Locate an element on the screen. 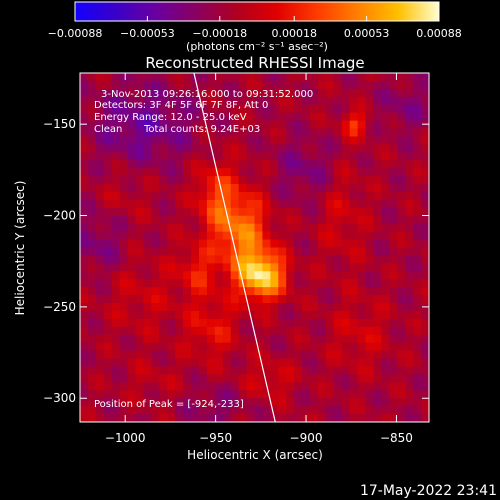  x-tick-label: −950 is located at coordinates (215, 438).